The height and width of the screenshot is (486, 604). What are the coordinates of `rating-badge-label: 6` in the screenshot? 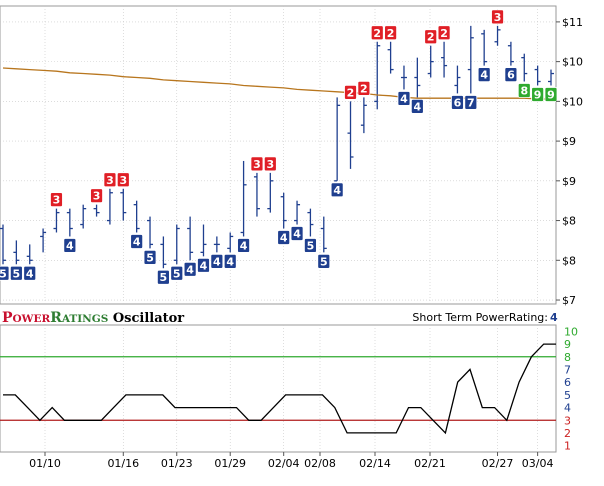 It's located at (511, 75).